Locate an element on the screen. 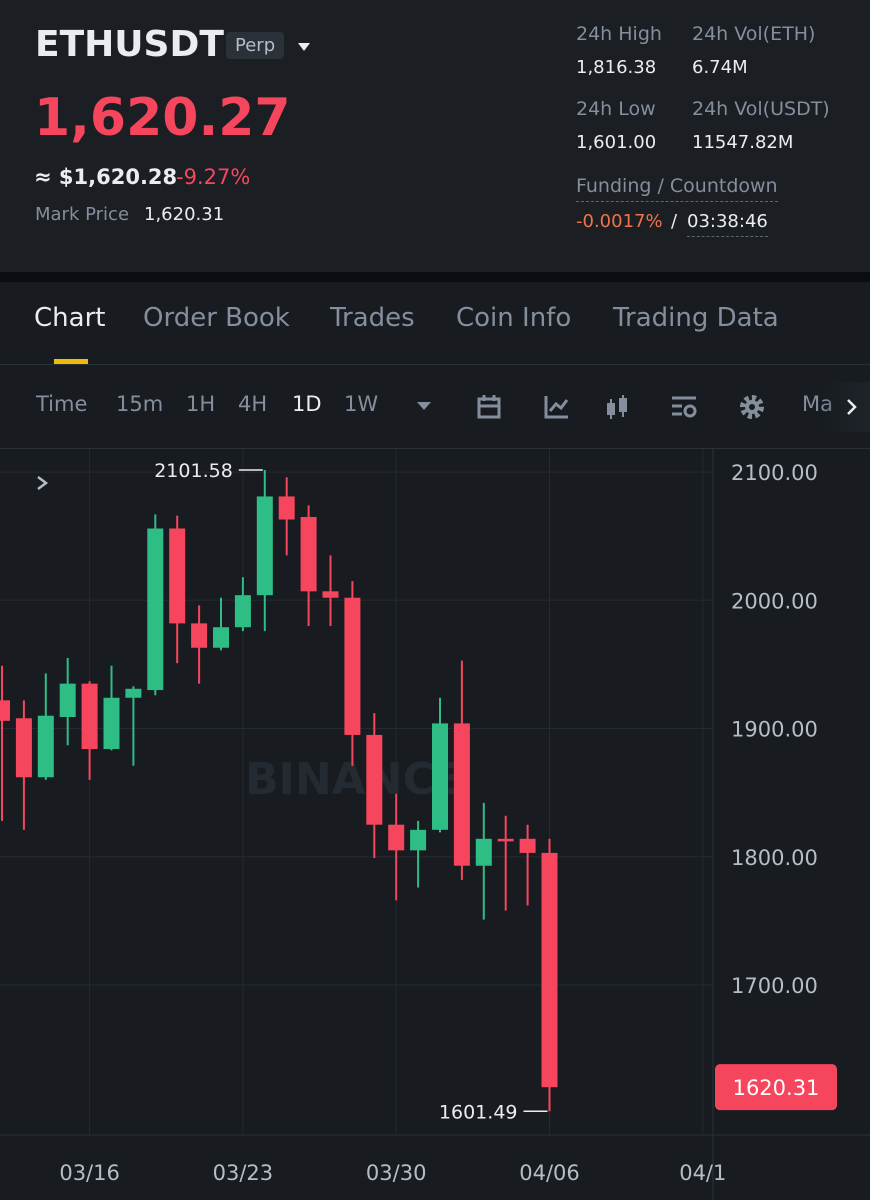 The width and height of the screenshot is (870, 1200). tab: Order Book is located at coordinates (216, 318).